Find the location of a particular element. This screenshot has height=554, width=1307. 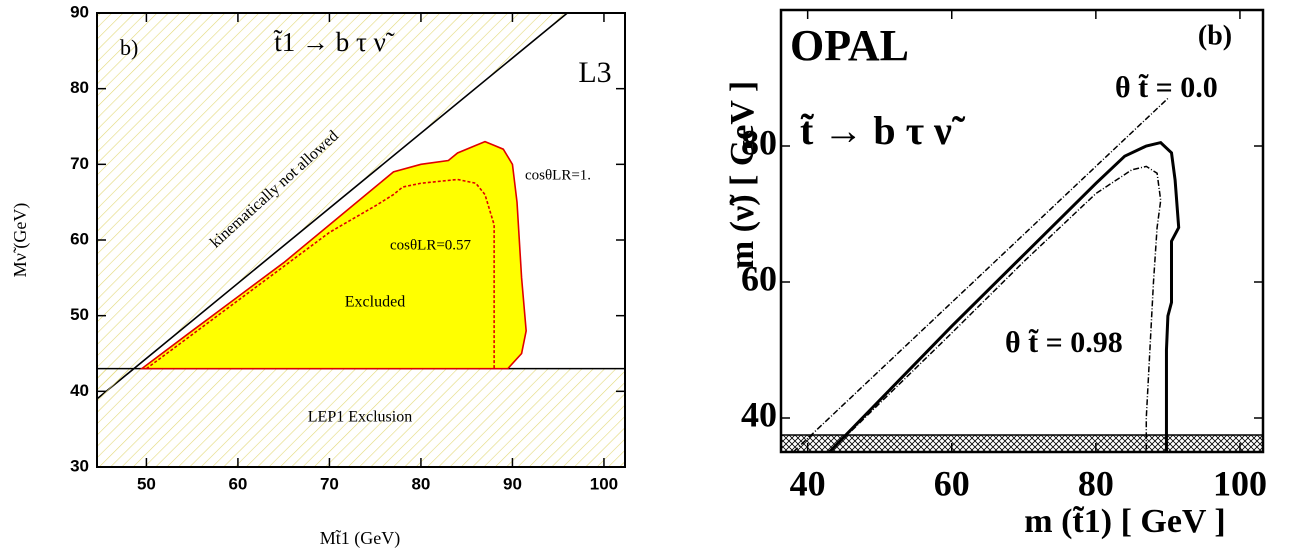

y-tick-label: 50 is located at coordinates (79, 314).